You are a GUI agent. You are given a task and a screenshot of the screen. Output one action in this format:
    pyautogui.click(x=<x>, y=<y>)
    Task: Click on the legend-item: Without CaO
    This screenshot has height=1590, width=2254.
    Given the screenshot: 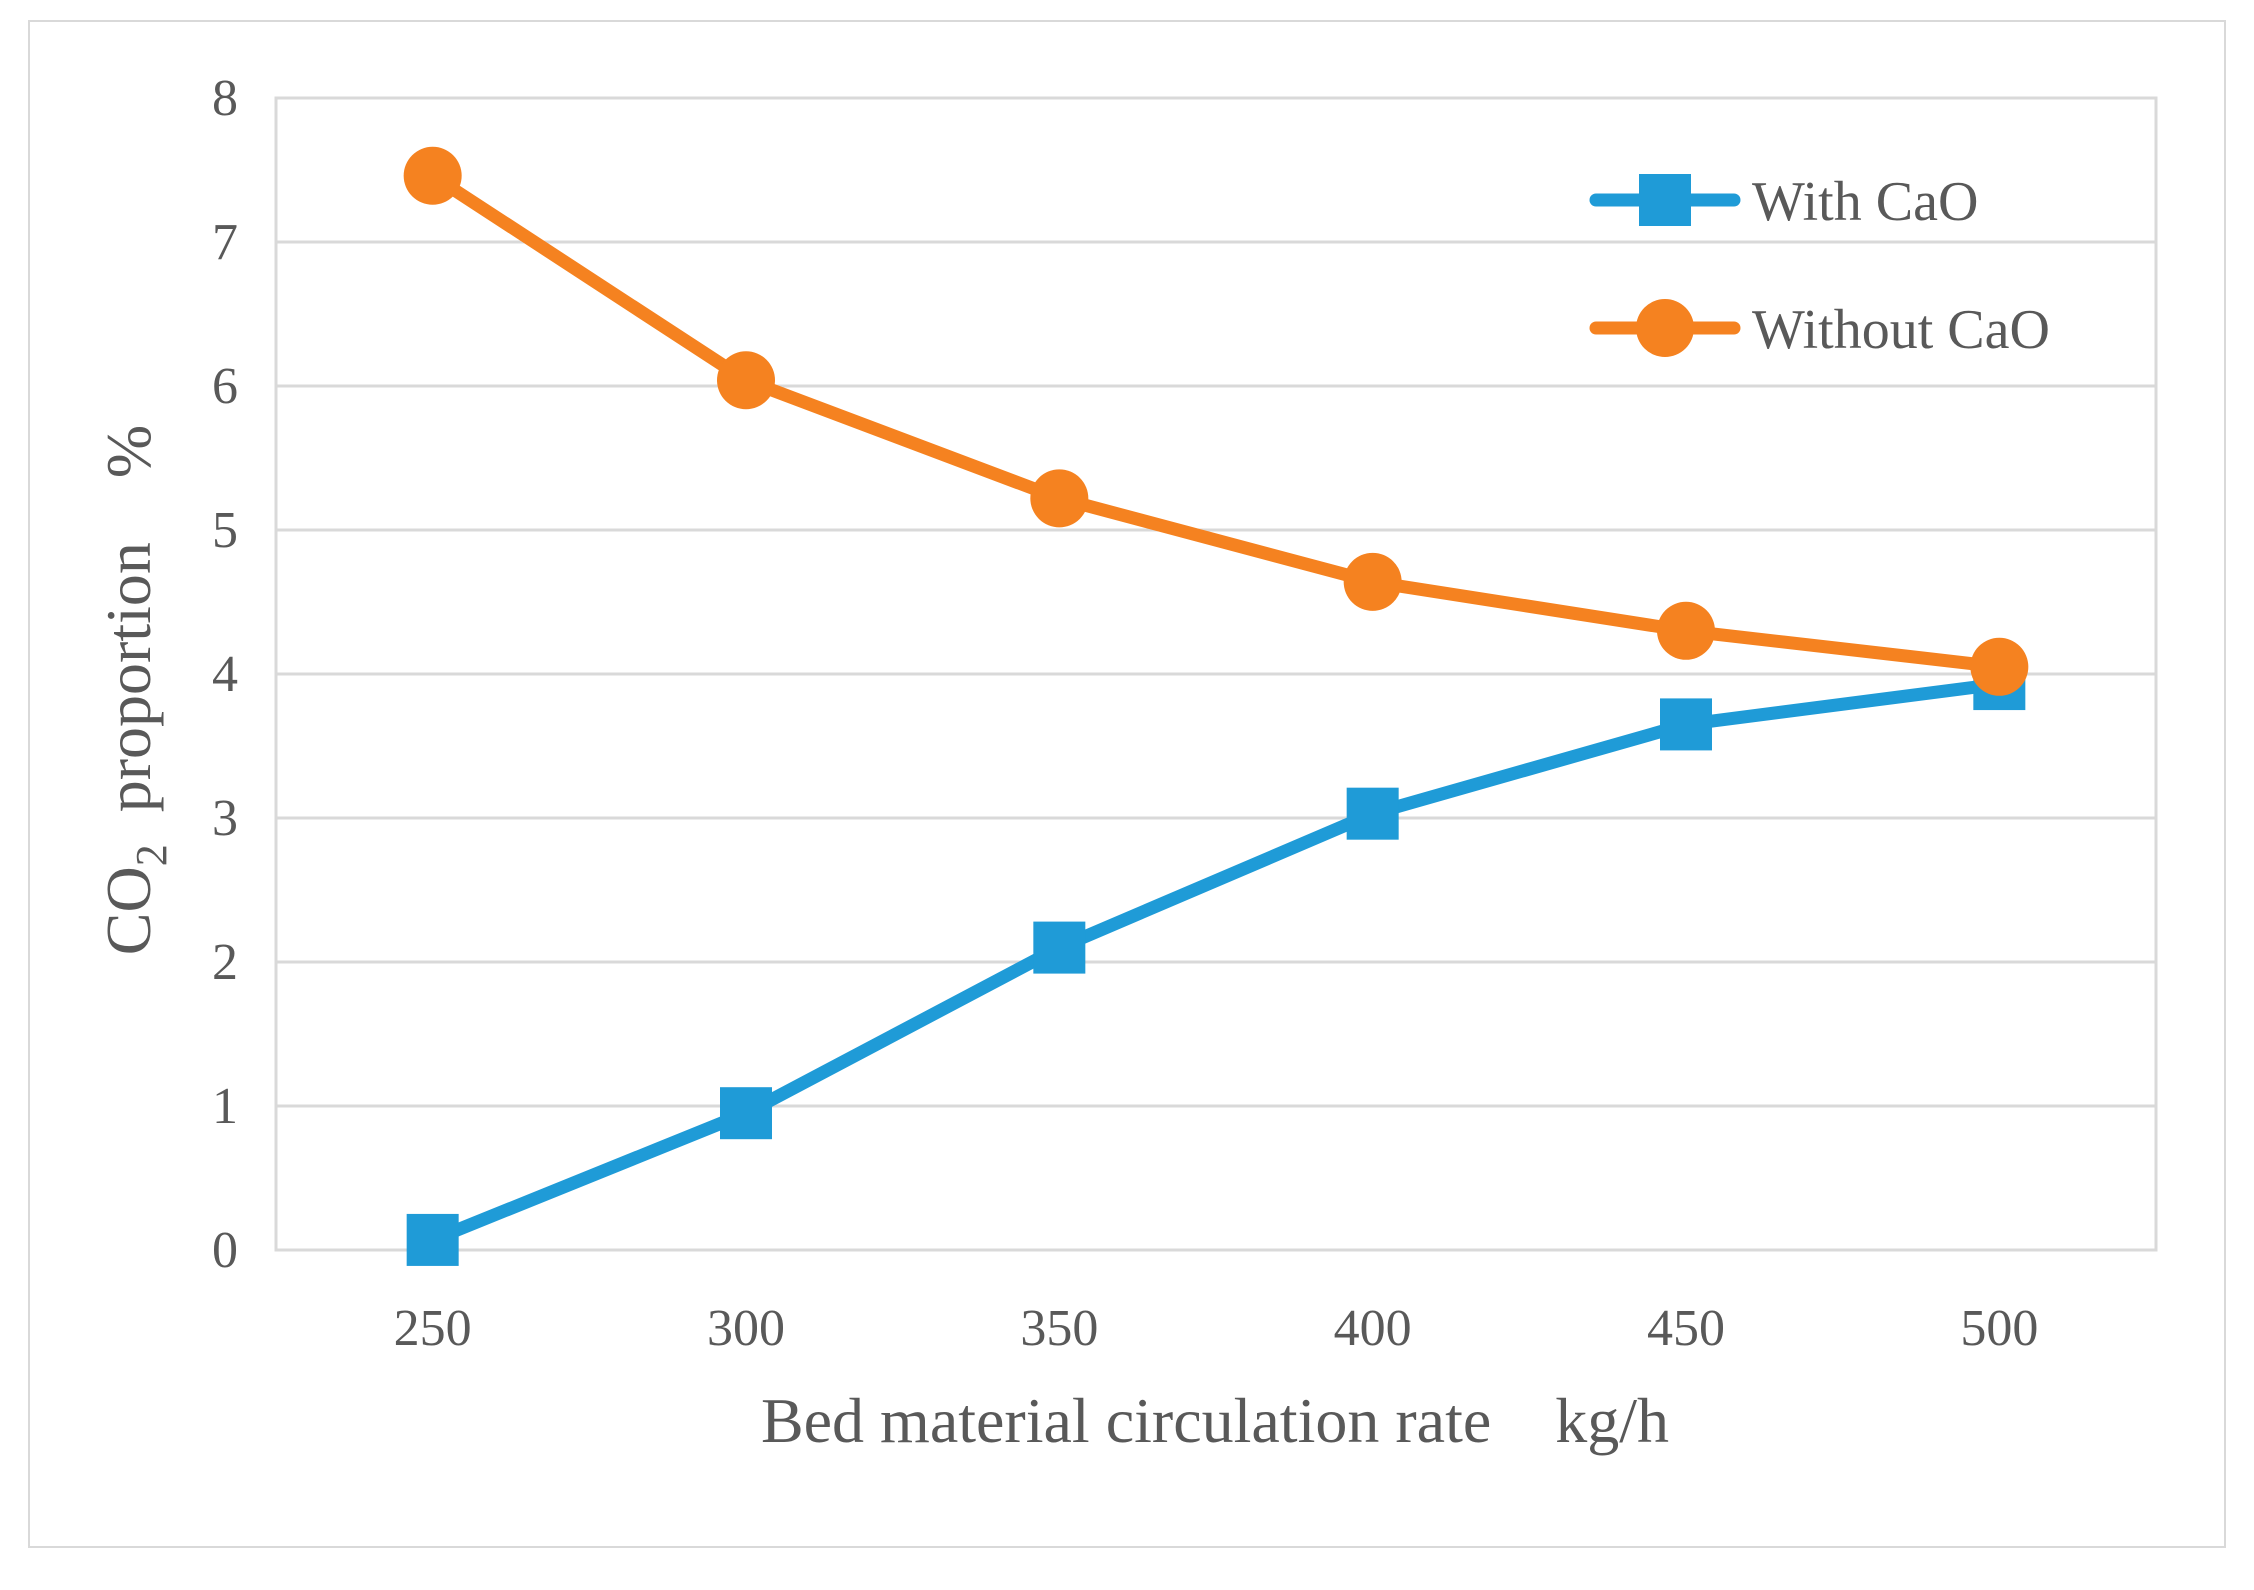 What is the action you would take?
    pyautogui.click(x=1819, y=330)
    